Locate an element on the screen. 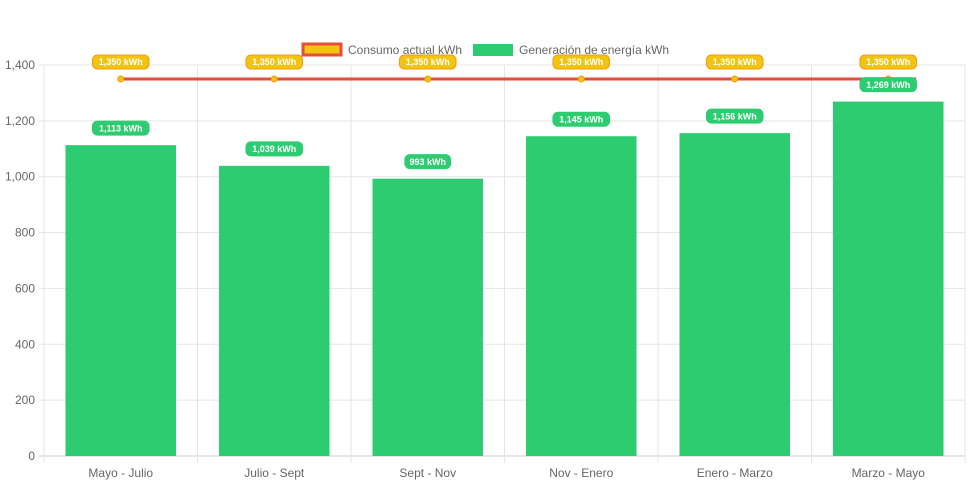 This screenshot has width=971, height=485. legend-item-consumption: Consumo actual kWh is located at coordinates (381, 49).